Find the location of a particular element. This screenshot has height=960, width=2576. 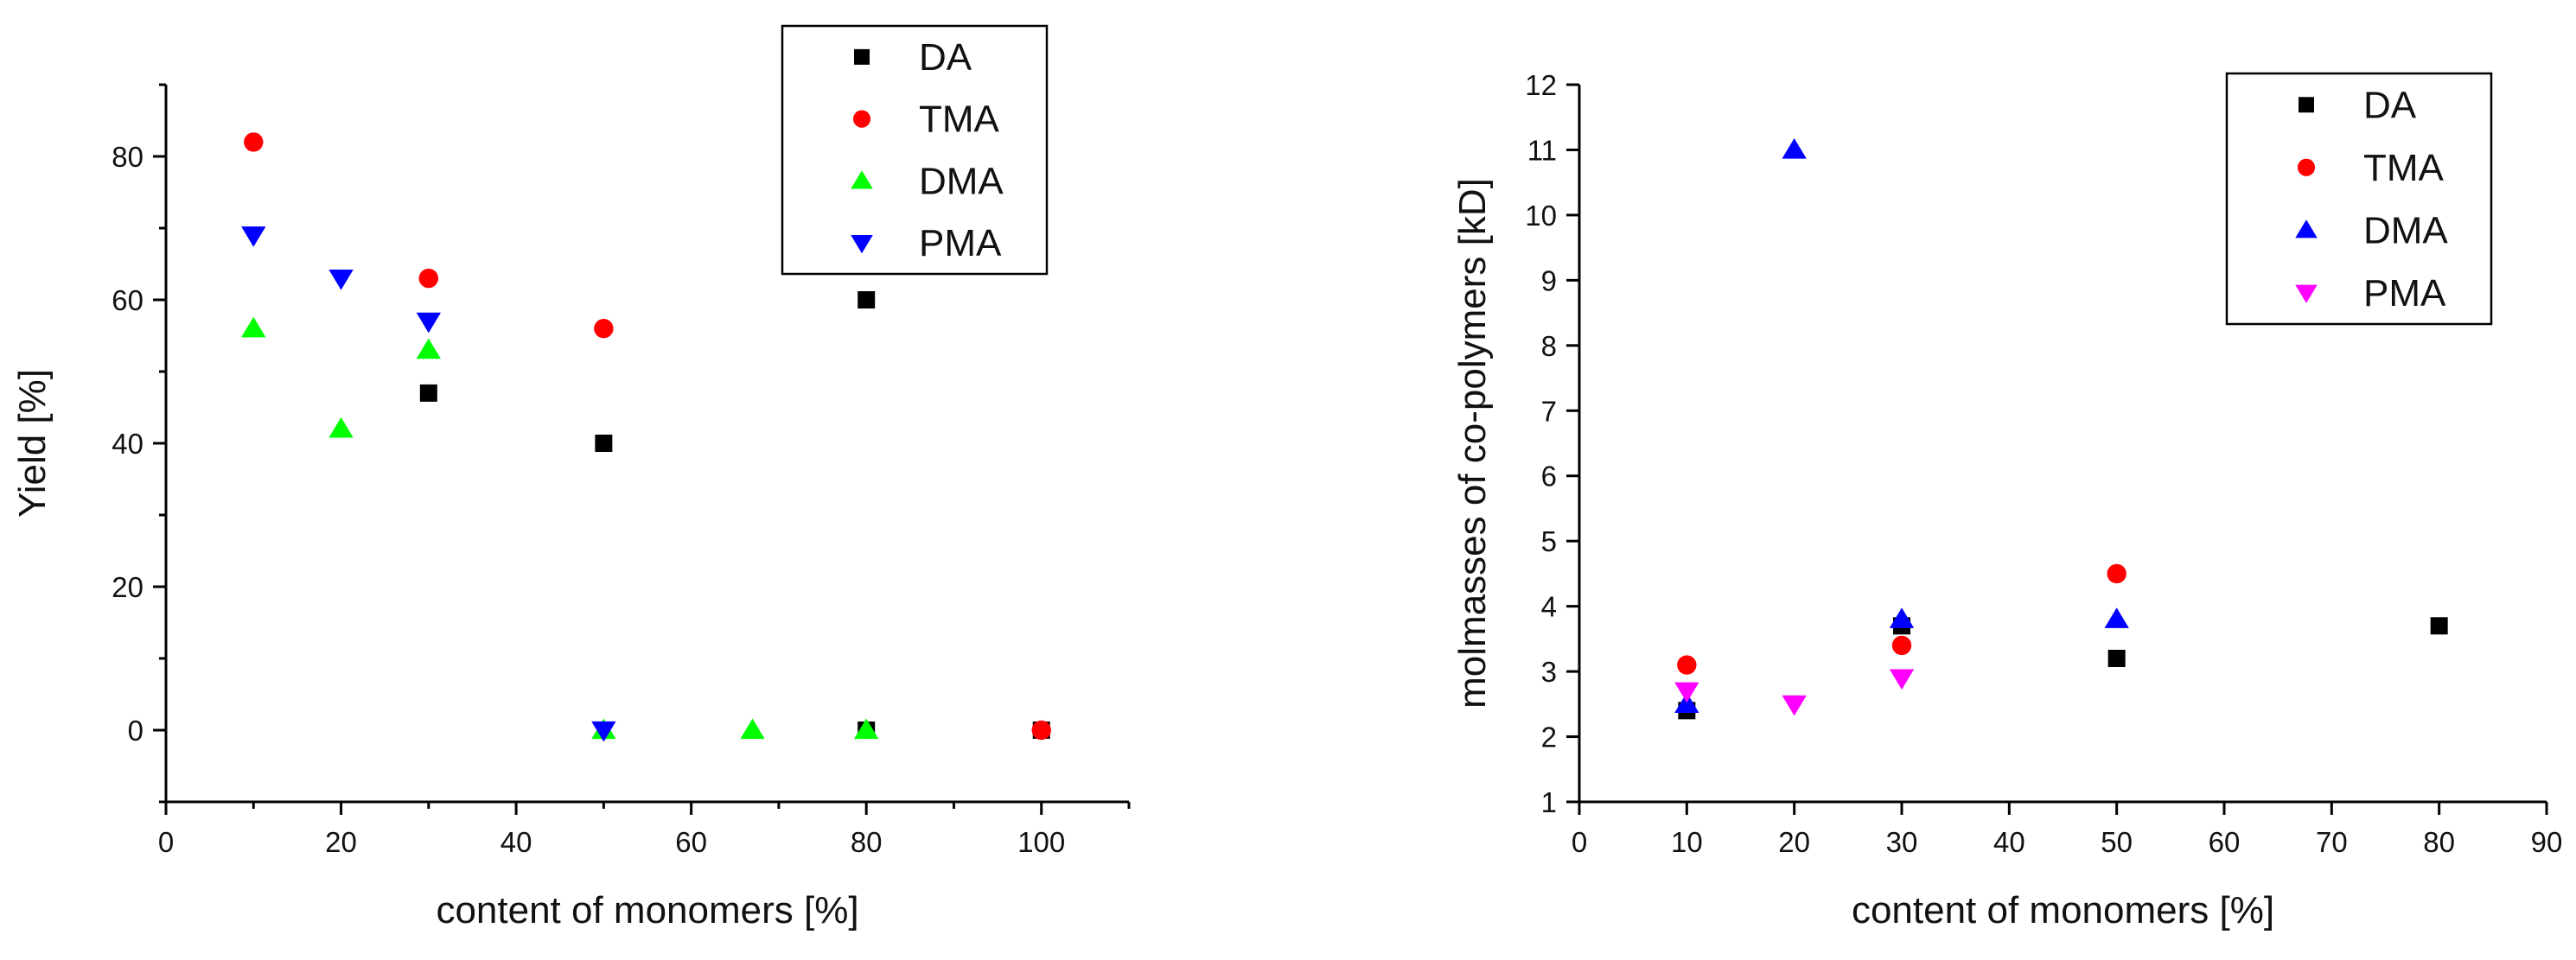

y-tick-label: 6 is located at coordinates (1549, 477).